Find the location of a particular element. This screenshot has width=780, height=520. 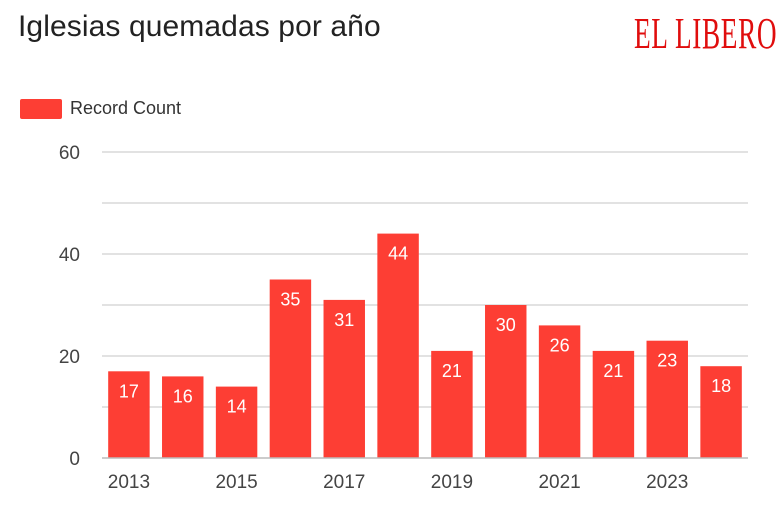

bar-2017 is located at coordinates (344, 378).